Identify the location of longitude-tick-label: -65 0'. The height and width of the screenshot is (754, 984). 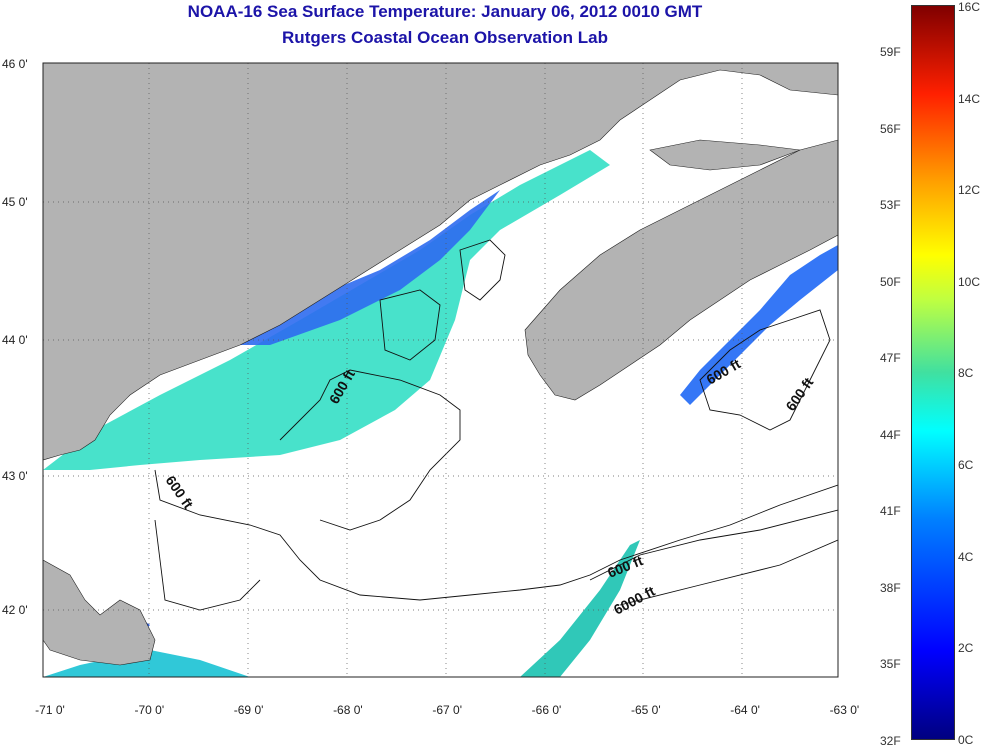
(646, 710).